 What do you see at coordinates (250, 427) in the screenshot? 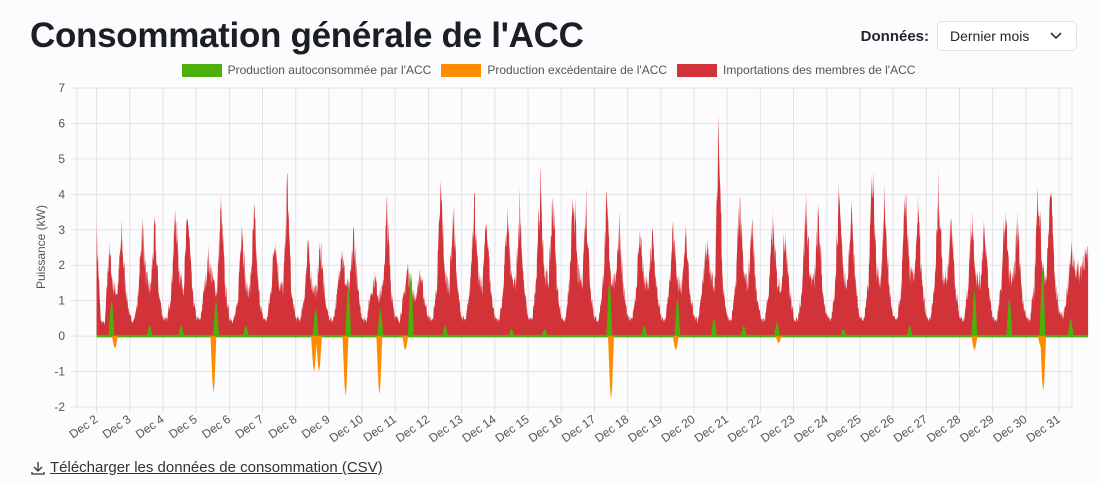
I see `x-tick-label: Dec 7` at bounding box center [250, 427].